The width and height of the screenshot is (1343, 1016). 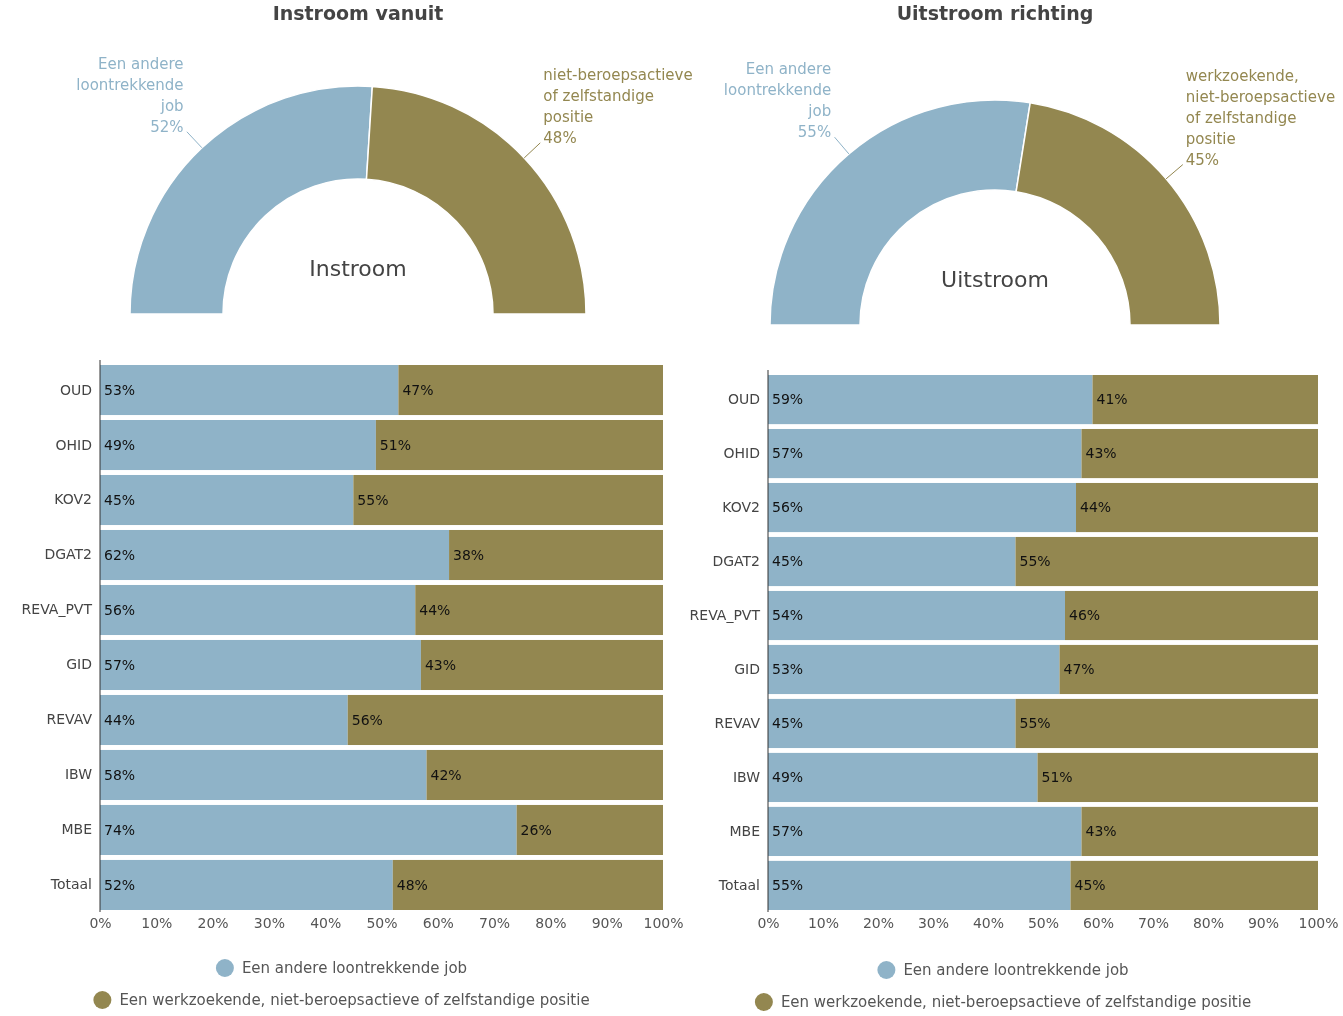 What do you see at coordinates (70, 884) in the screenshot?
I see `y-tick-label: Totaal` at bounding box center [70, 884].